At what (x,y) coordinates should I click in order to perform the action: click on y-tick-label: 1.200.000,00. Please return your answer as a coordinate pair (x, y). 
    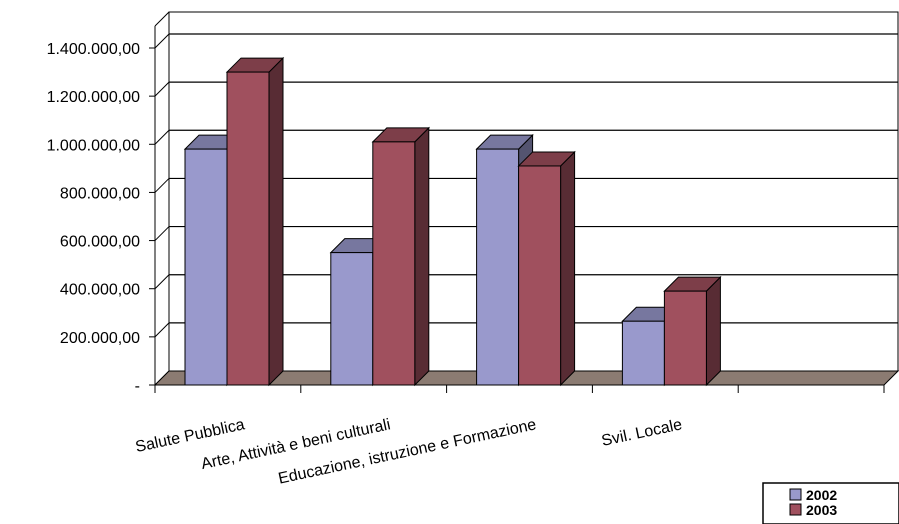
    Looking at the image, I should click on (94, 97).